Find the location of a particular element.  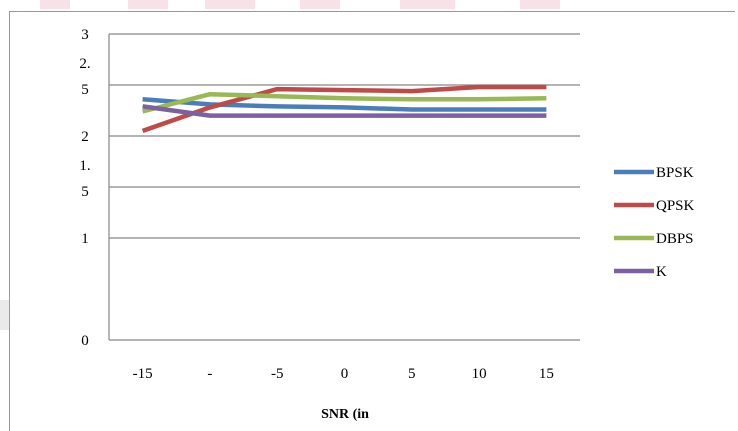

x-tick-label: -15 is located at coordinates (143, 374).